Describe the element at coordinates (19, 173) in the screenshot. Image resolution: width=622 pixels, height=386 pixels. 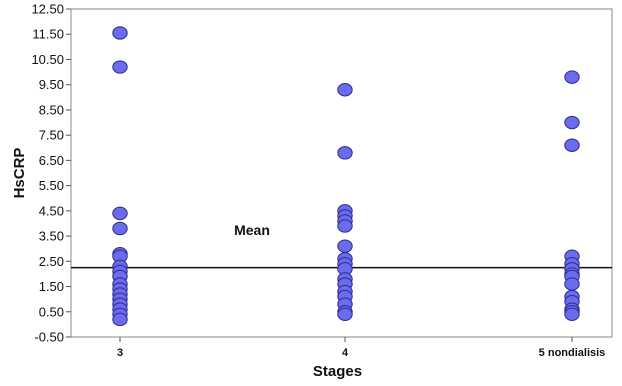
I see `y-axis-title: HsCRP` at that location.